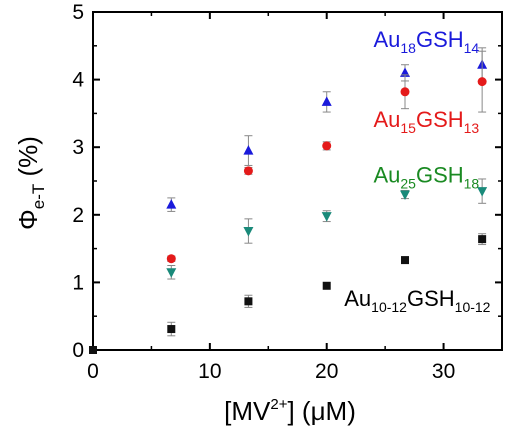  What do you see at coordinates (408, 183) in the screenshot?
I see `series-label-subscript: 25` at bounding box center [408, 183].